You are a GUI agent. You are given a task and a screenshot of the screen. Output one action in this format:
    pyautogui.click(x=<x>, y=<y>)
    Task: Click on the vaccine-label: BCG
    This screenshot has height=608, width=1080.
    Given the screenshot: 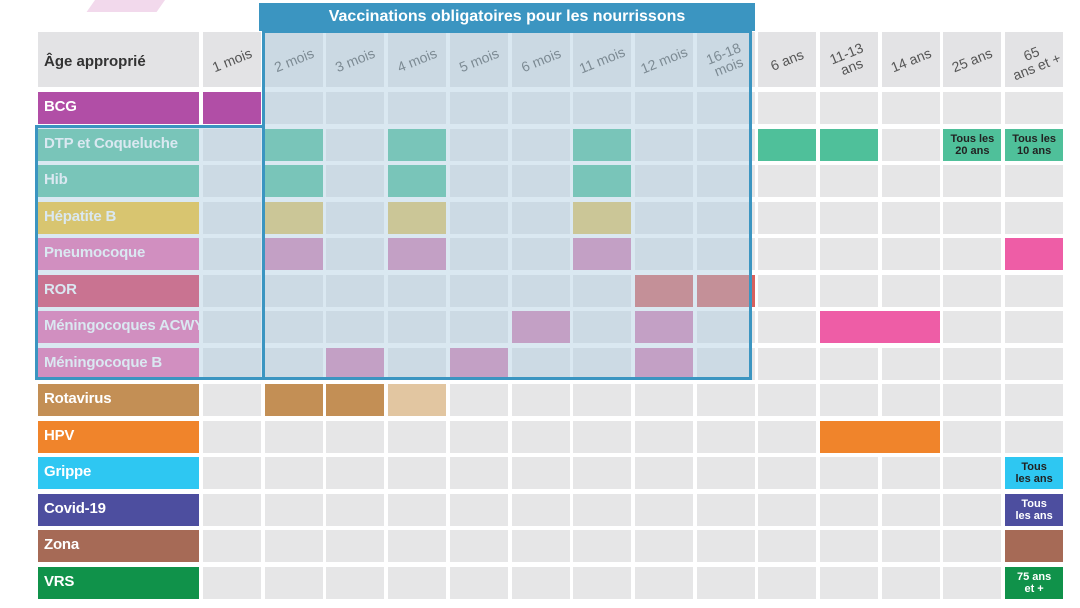 What is the action you would take?
    pyautogui.click(x=118, y=108)
    